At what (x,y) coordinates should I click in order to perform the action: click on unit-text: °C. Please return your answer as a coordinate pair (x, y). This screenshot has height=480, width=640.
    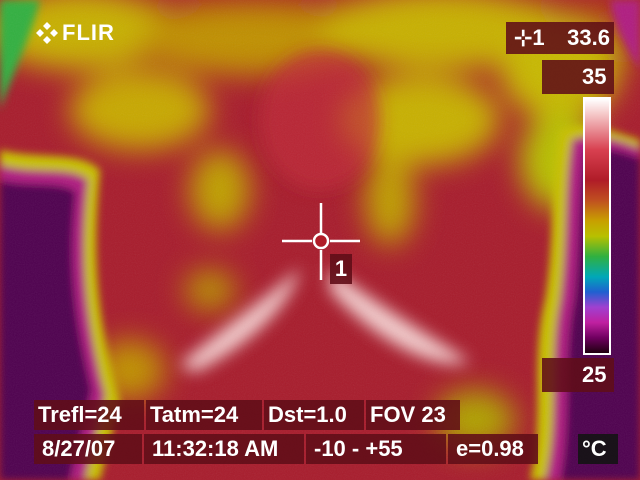
    Looking at the image, I should click on (594, 448).